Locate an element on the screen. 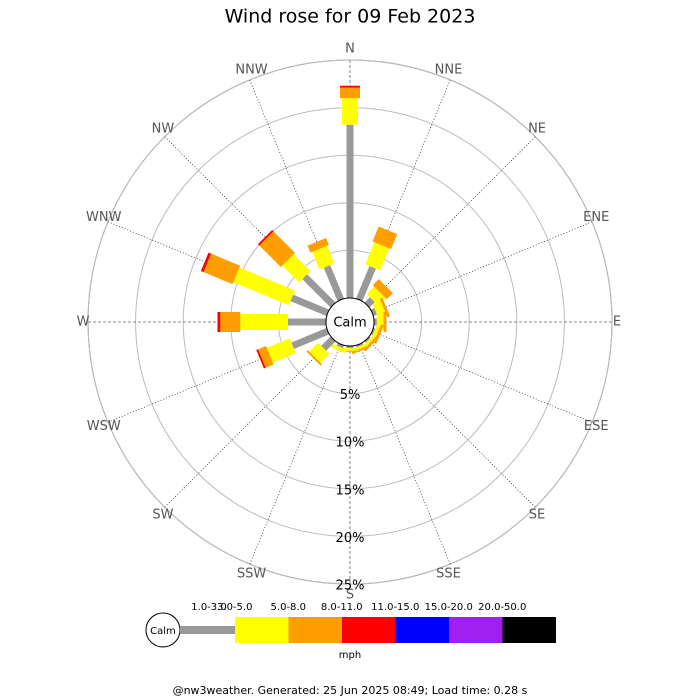 The image size is (700, 700). direction-label: NW is located at coordinates (163, 128).